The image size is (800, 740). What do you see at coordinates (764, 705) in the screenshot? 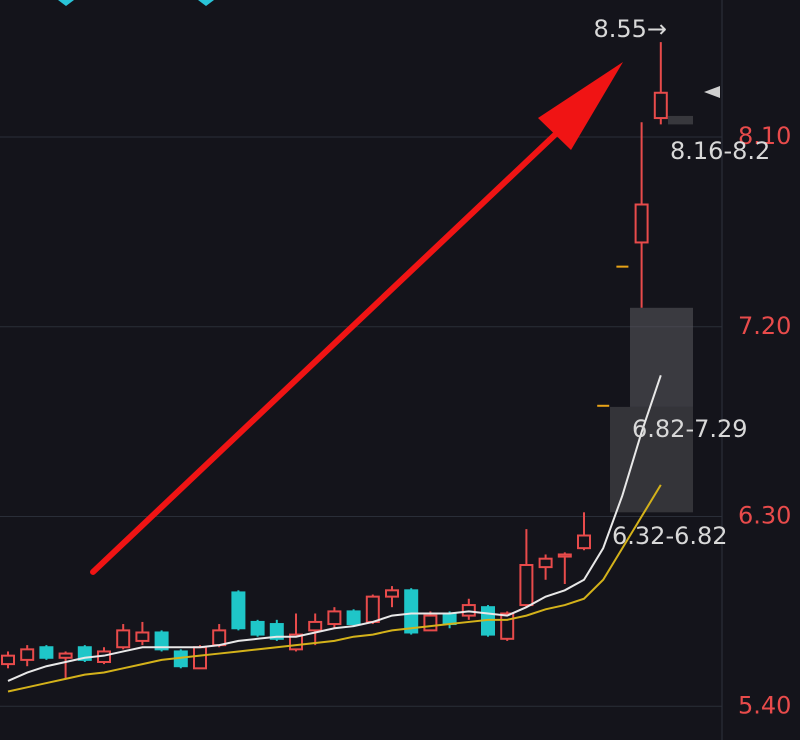
I see `y-tick-label: 5.40` at bounding box center [764, 705].